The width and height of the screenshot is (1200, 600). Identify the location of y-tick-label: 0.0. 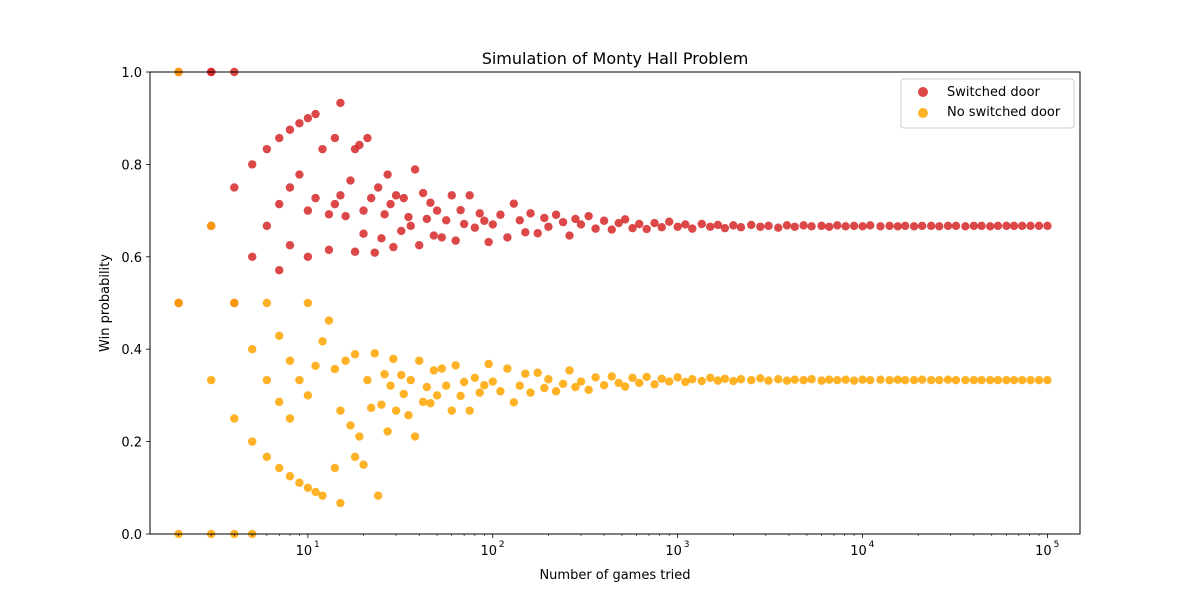
(131, 535).